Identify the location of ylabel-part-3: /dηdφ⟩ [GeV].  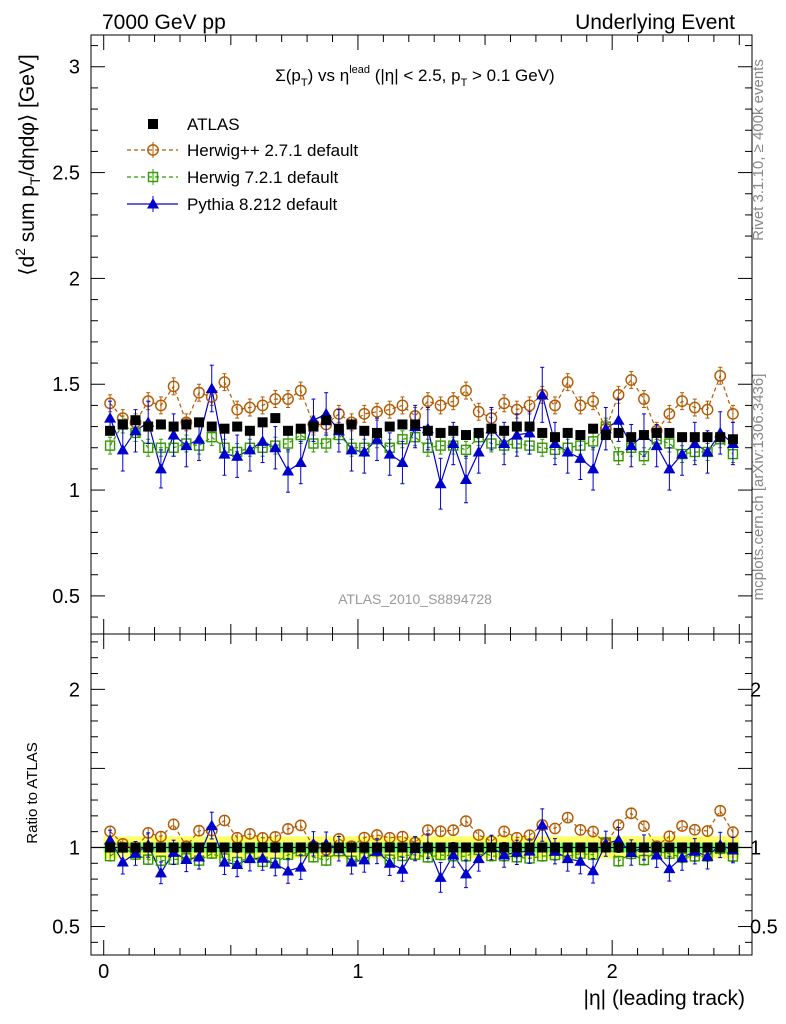
(27, 115).